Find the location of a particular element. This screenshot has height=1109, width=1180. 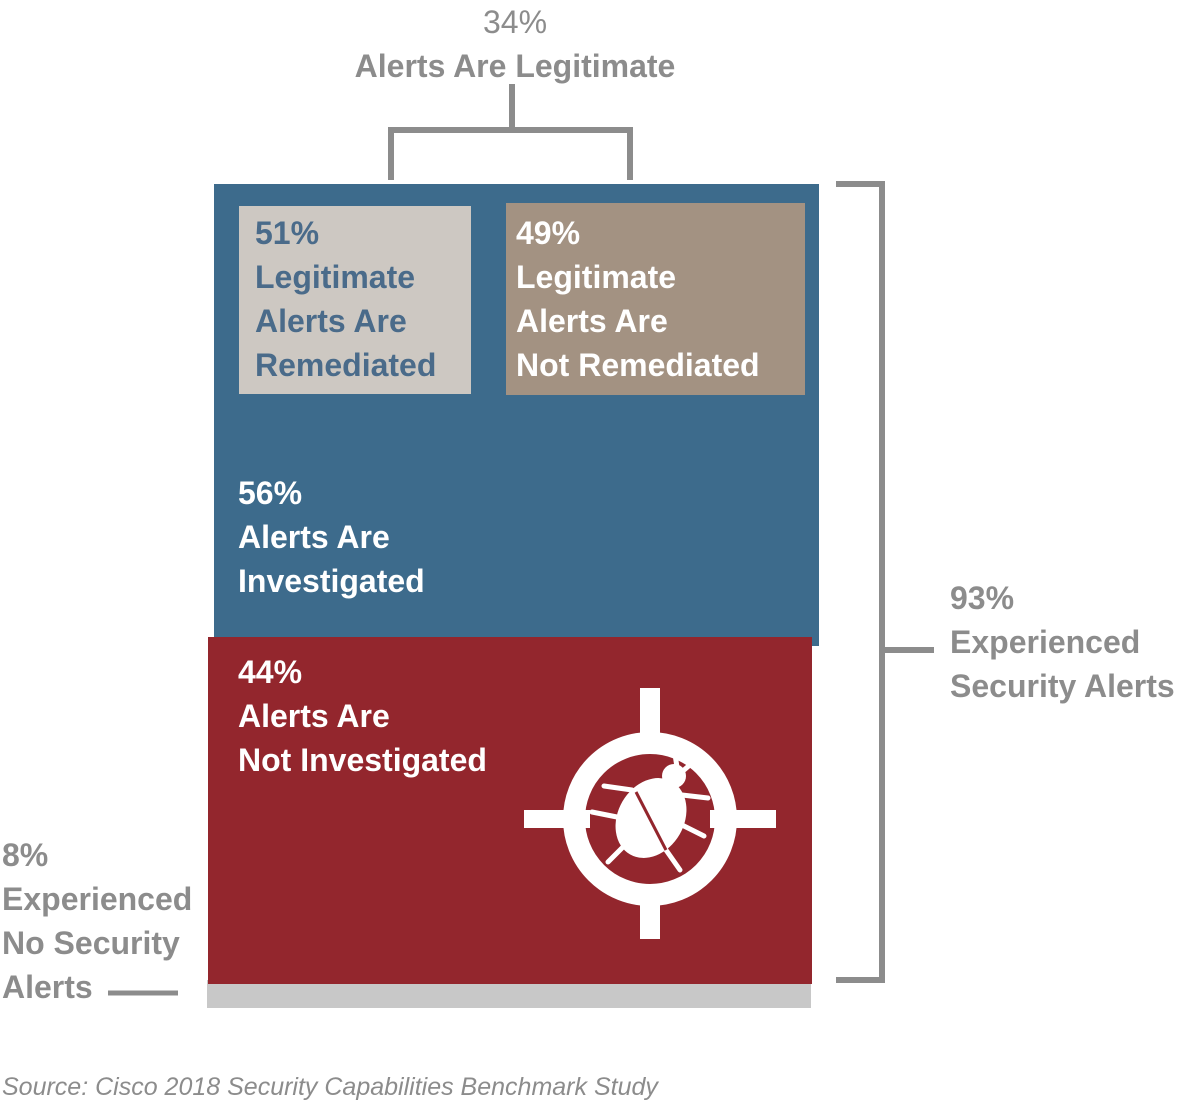

bug-target-icon is located at coordinates (650, 813).